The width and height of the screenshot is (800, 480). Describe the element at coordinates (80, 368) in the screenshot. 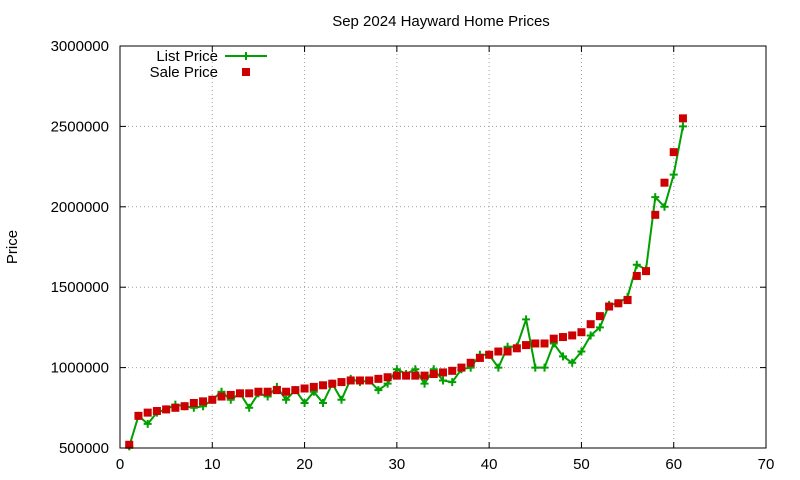

I see `y-tick-label: 1000000` at that location.